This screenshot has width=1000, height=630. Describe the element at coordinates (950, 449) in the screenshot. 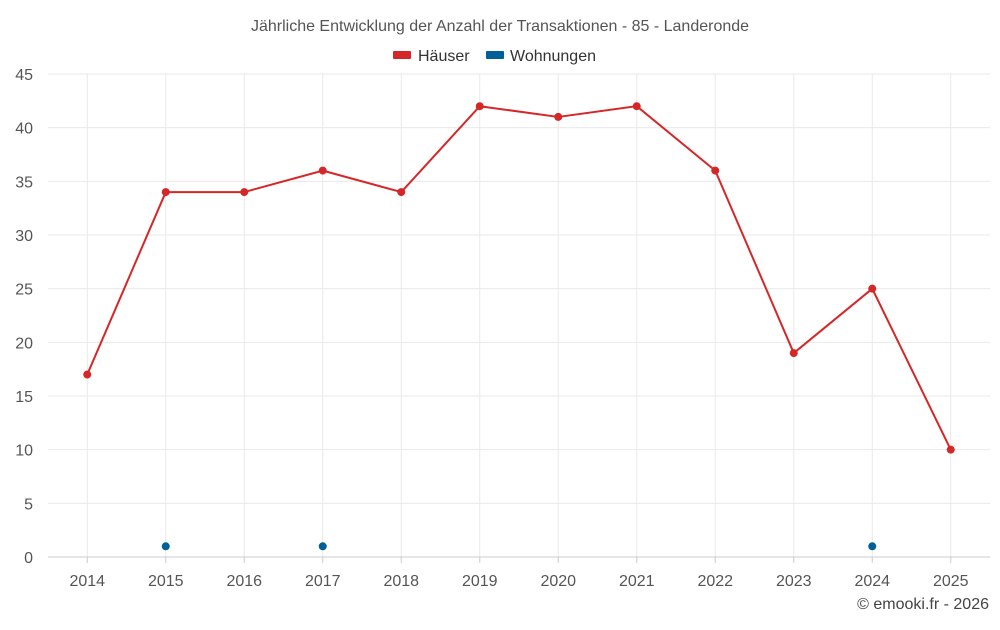

I see `data-point-haeuser-2025` at that location.